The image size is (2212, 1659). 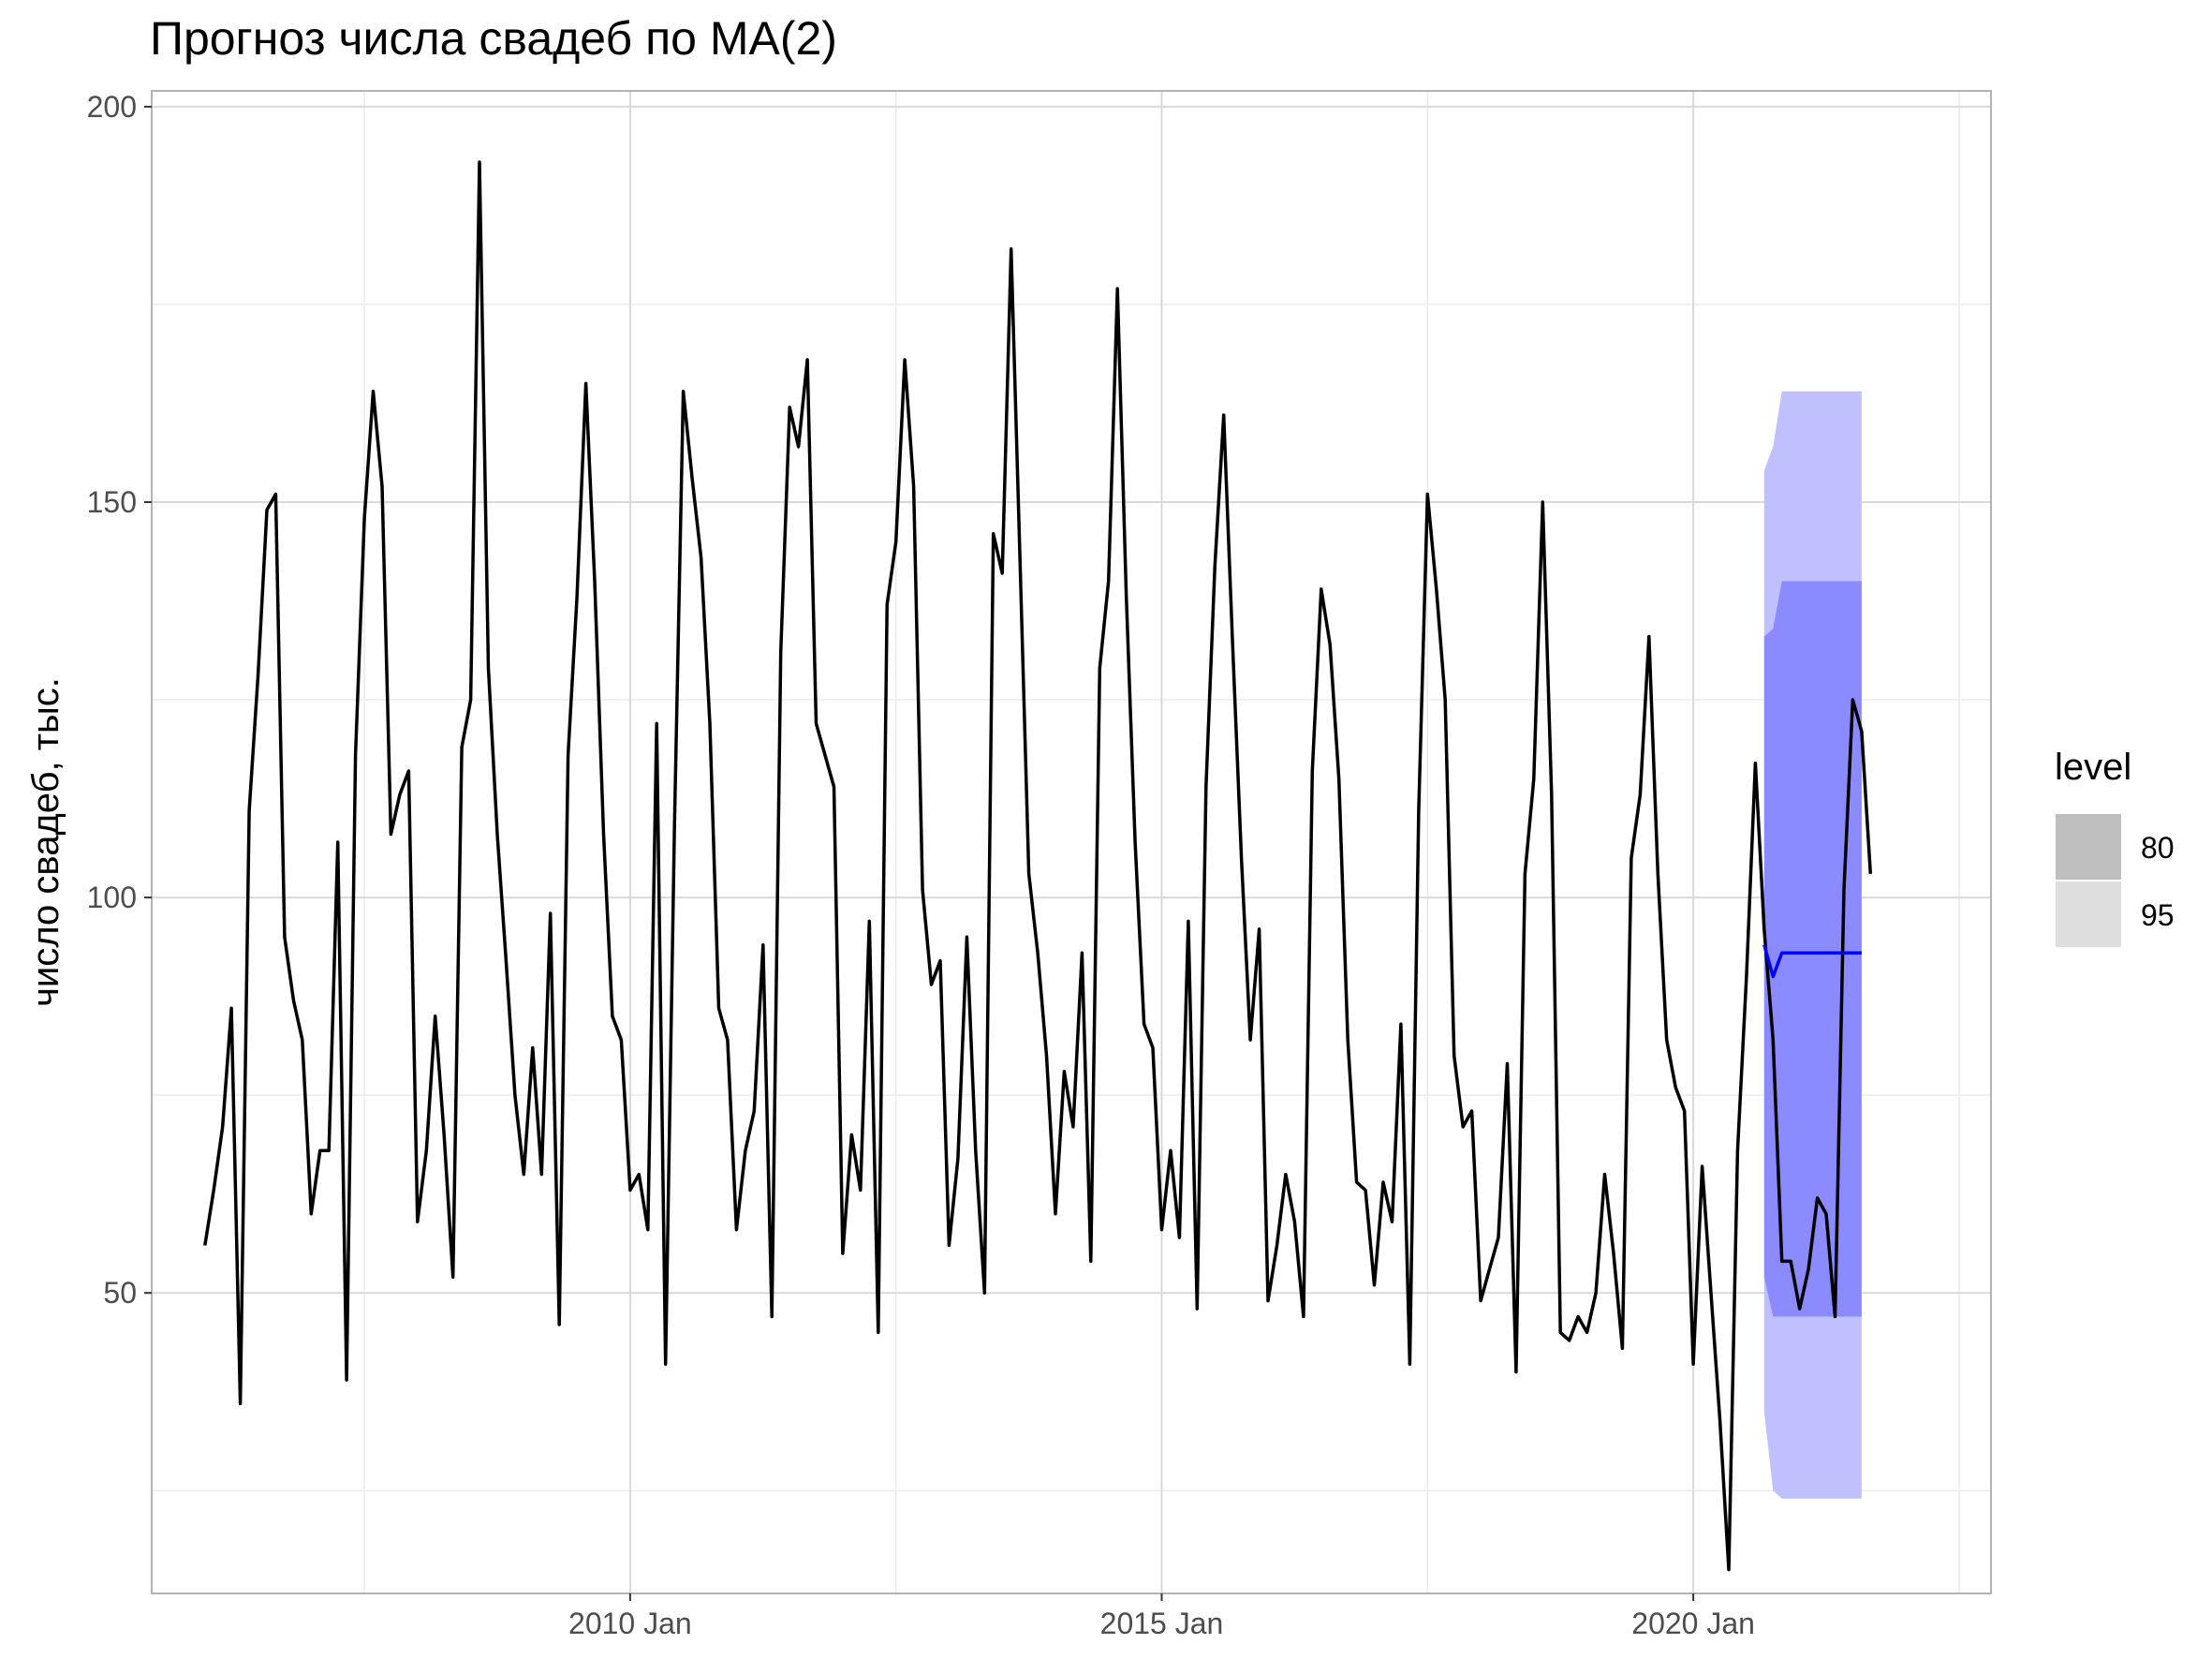 What do you see at coordinates (494, 38) in the screenshot?
I see `chart-title: Прогноз числа свадеб по MA(2)` at bounding box center [494, 38].